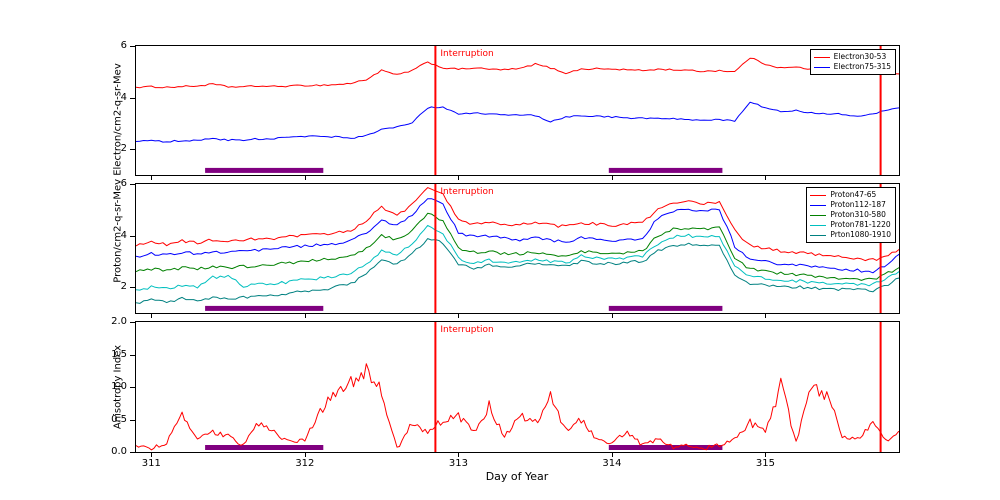  I want to click on legend-entry: Electron30-53, so click(852, 57).